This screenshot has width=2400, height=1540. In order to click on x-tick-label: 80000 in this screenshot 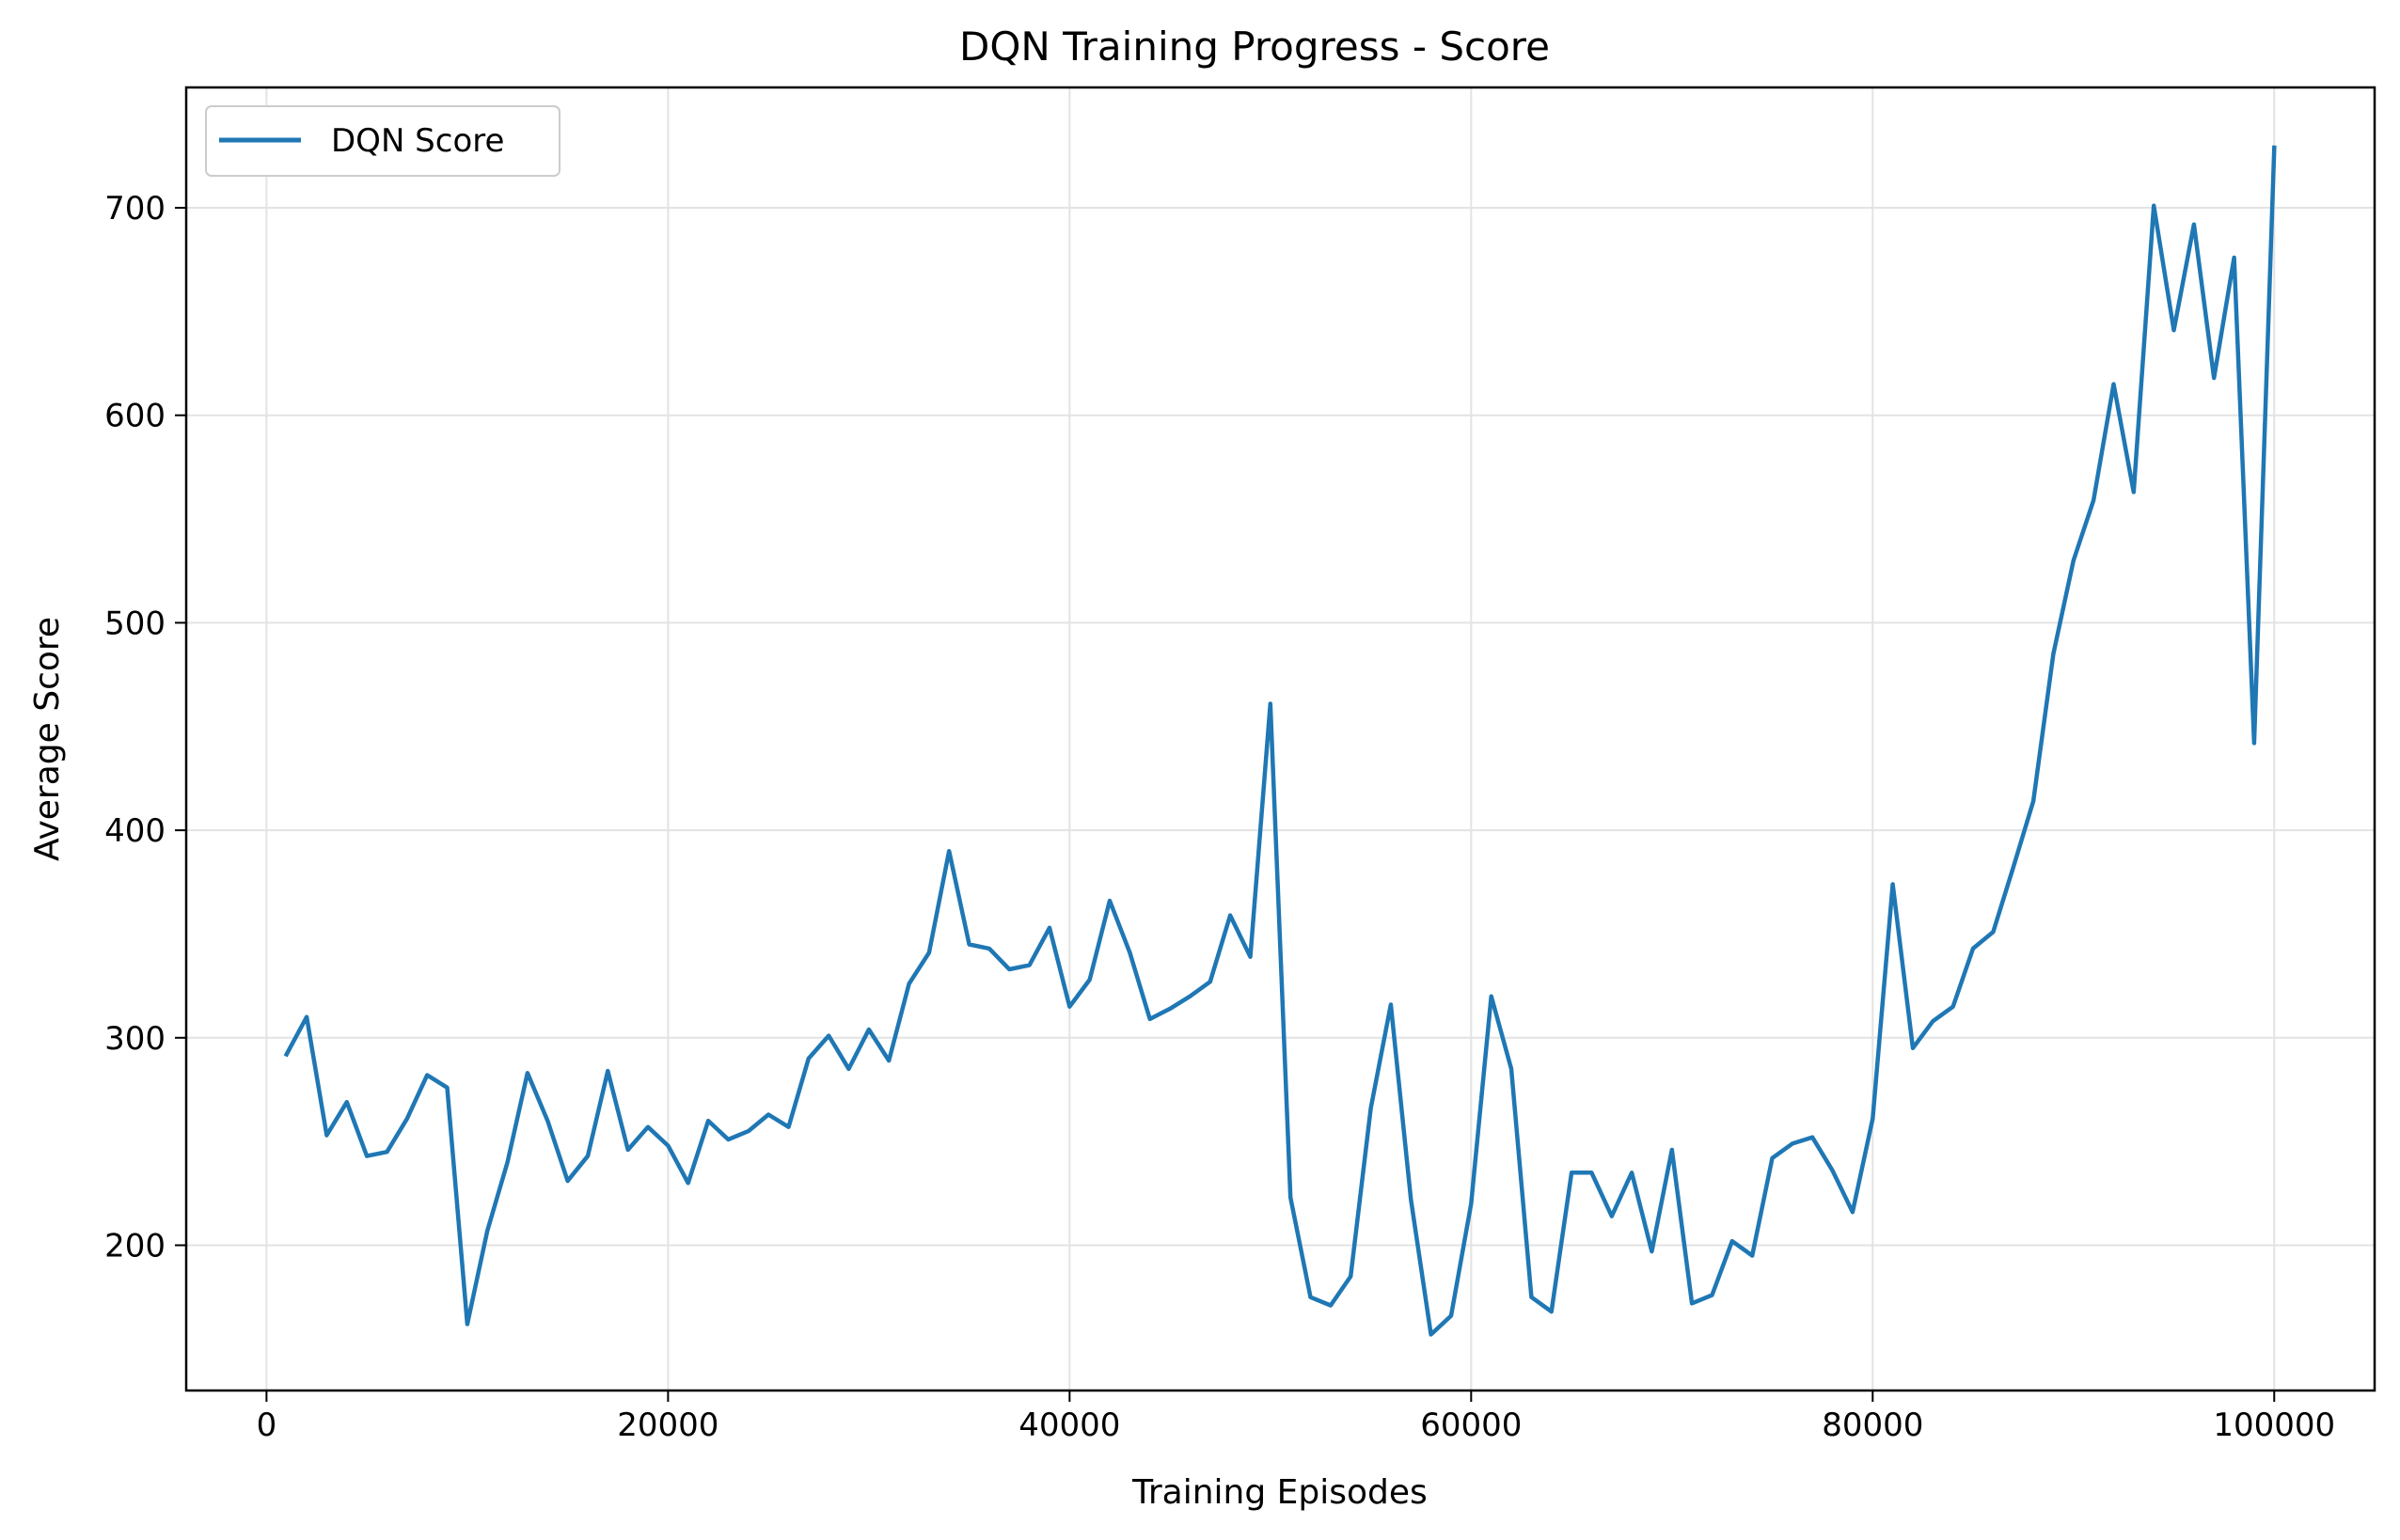, I will do `click(1872, 1425)`.